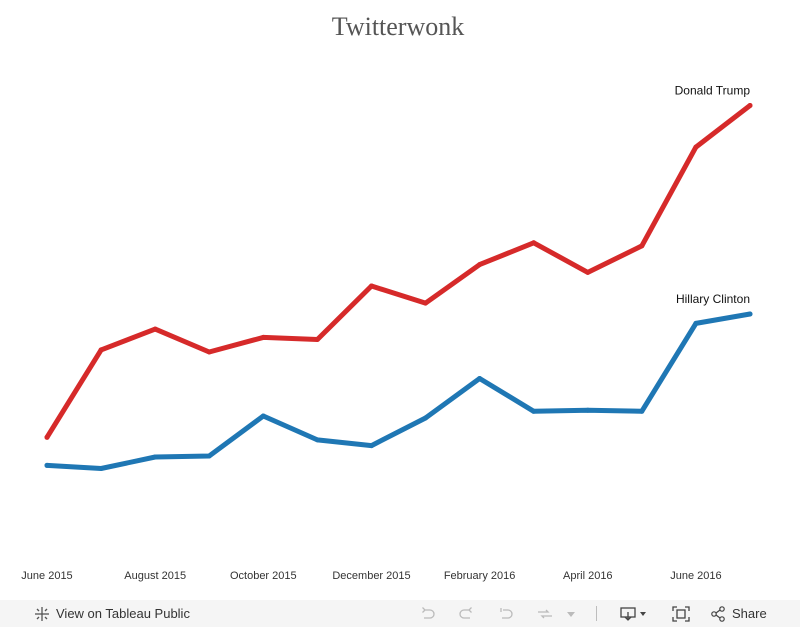 The image size is (800, 627). I want to click on fullscreen-button, so click(681, 613).